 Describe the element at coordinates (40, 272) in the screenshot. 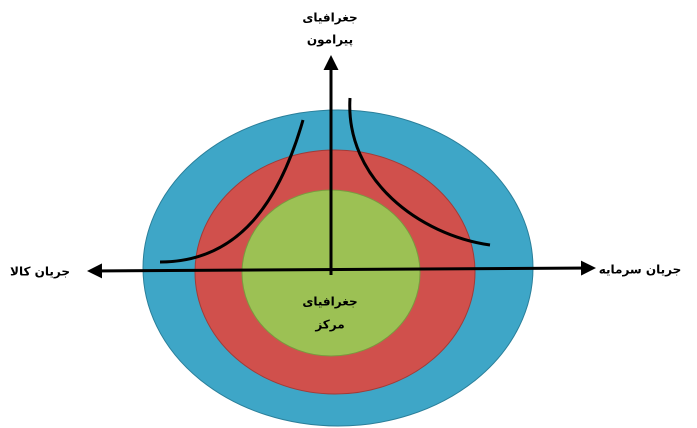

I see `left-label: جریان کالا` at that location.